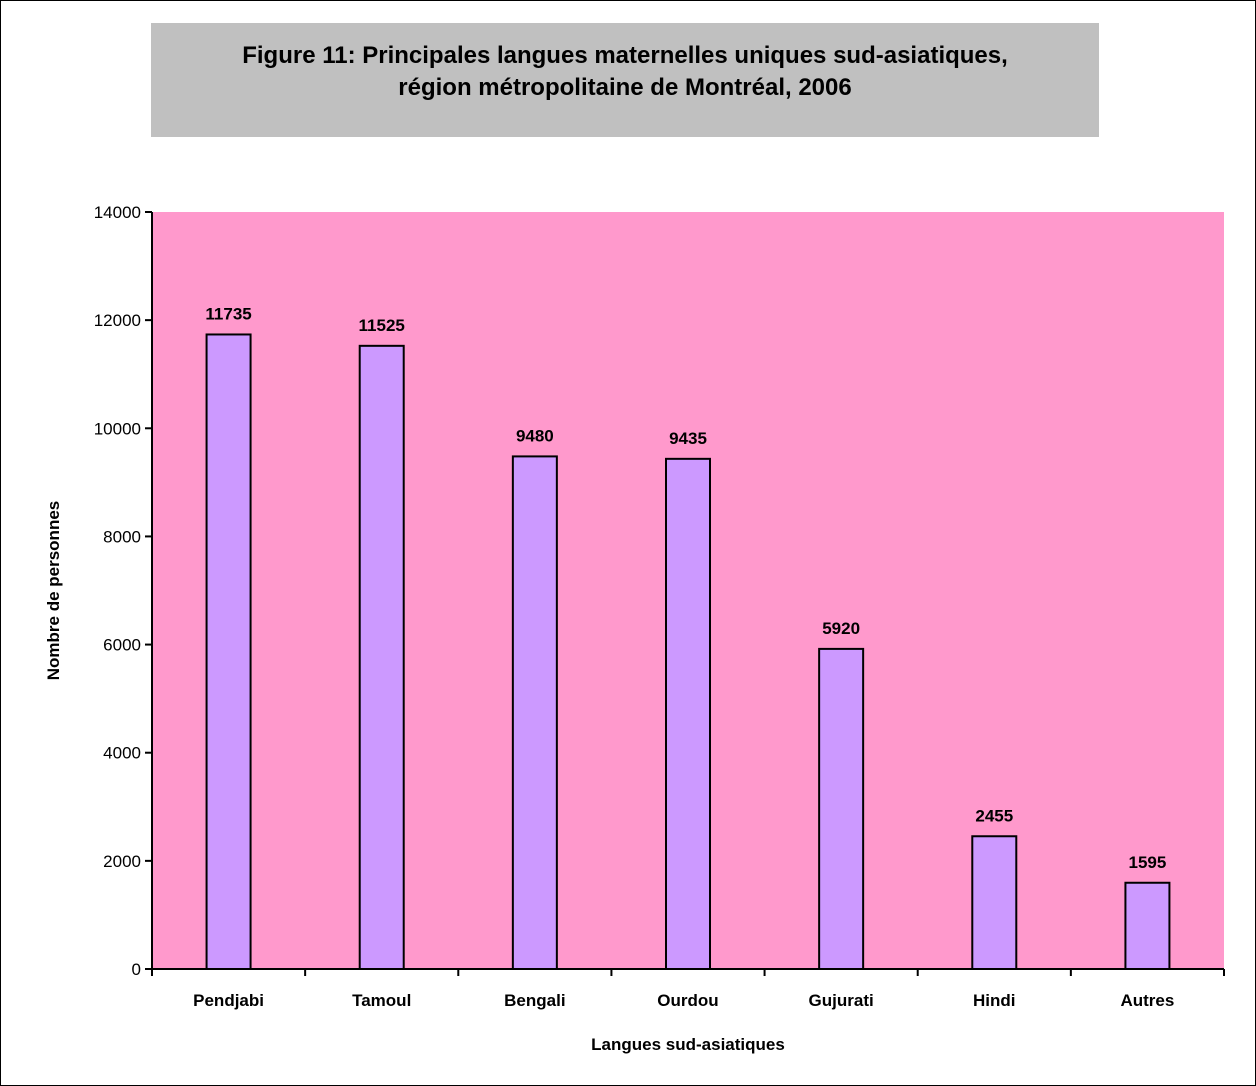  I want to click on y-tick-label-12000: 12000, so click(117, 320).